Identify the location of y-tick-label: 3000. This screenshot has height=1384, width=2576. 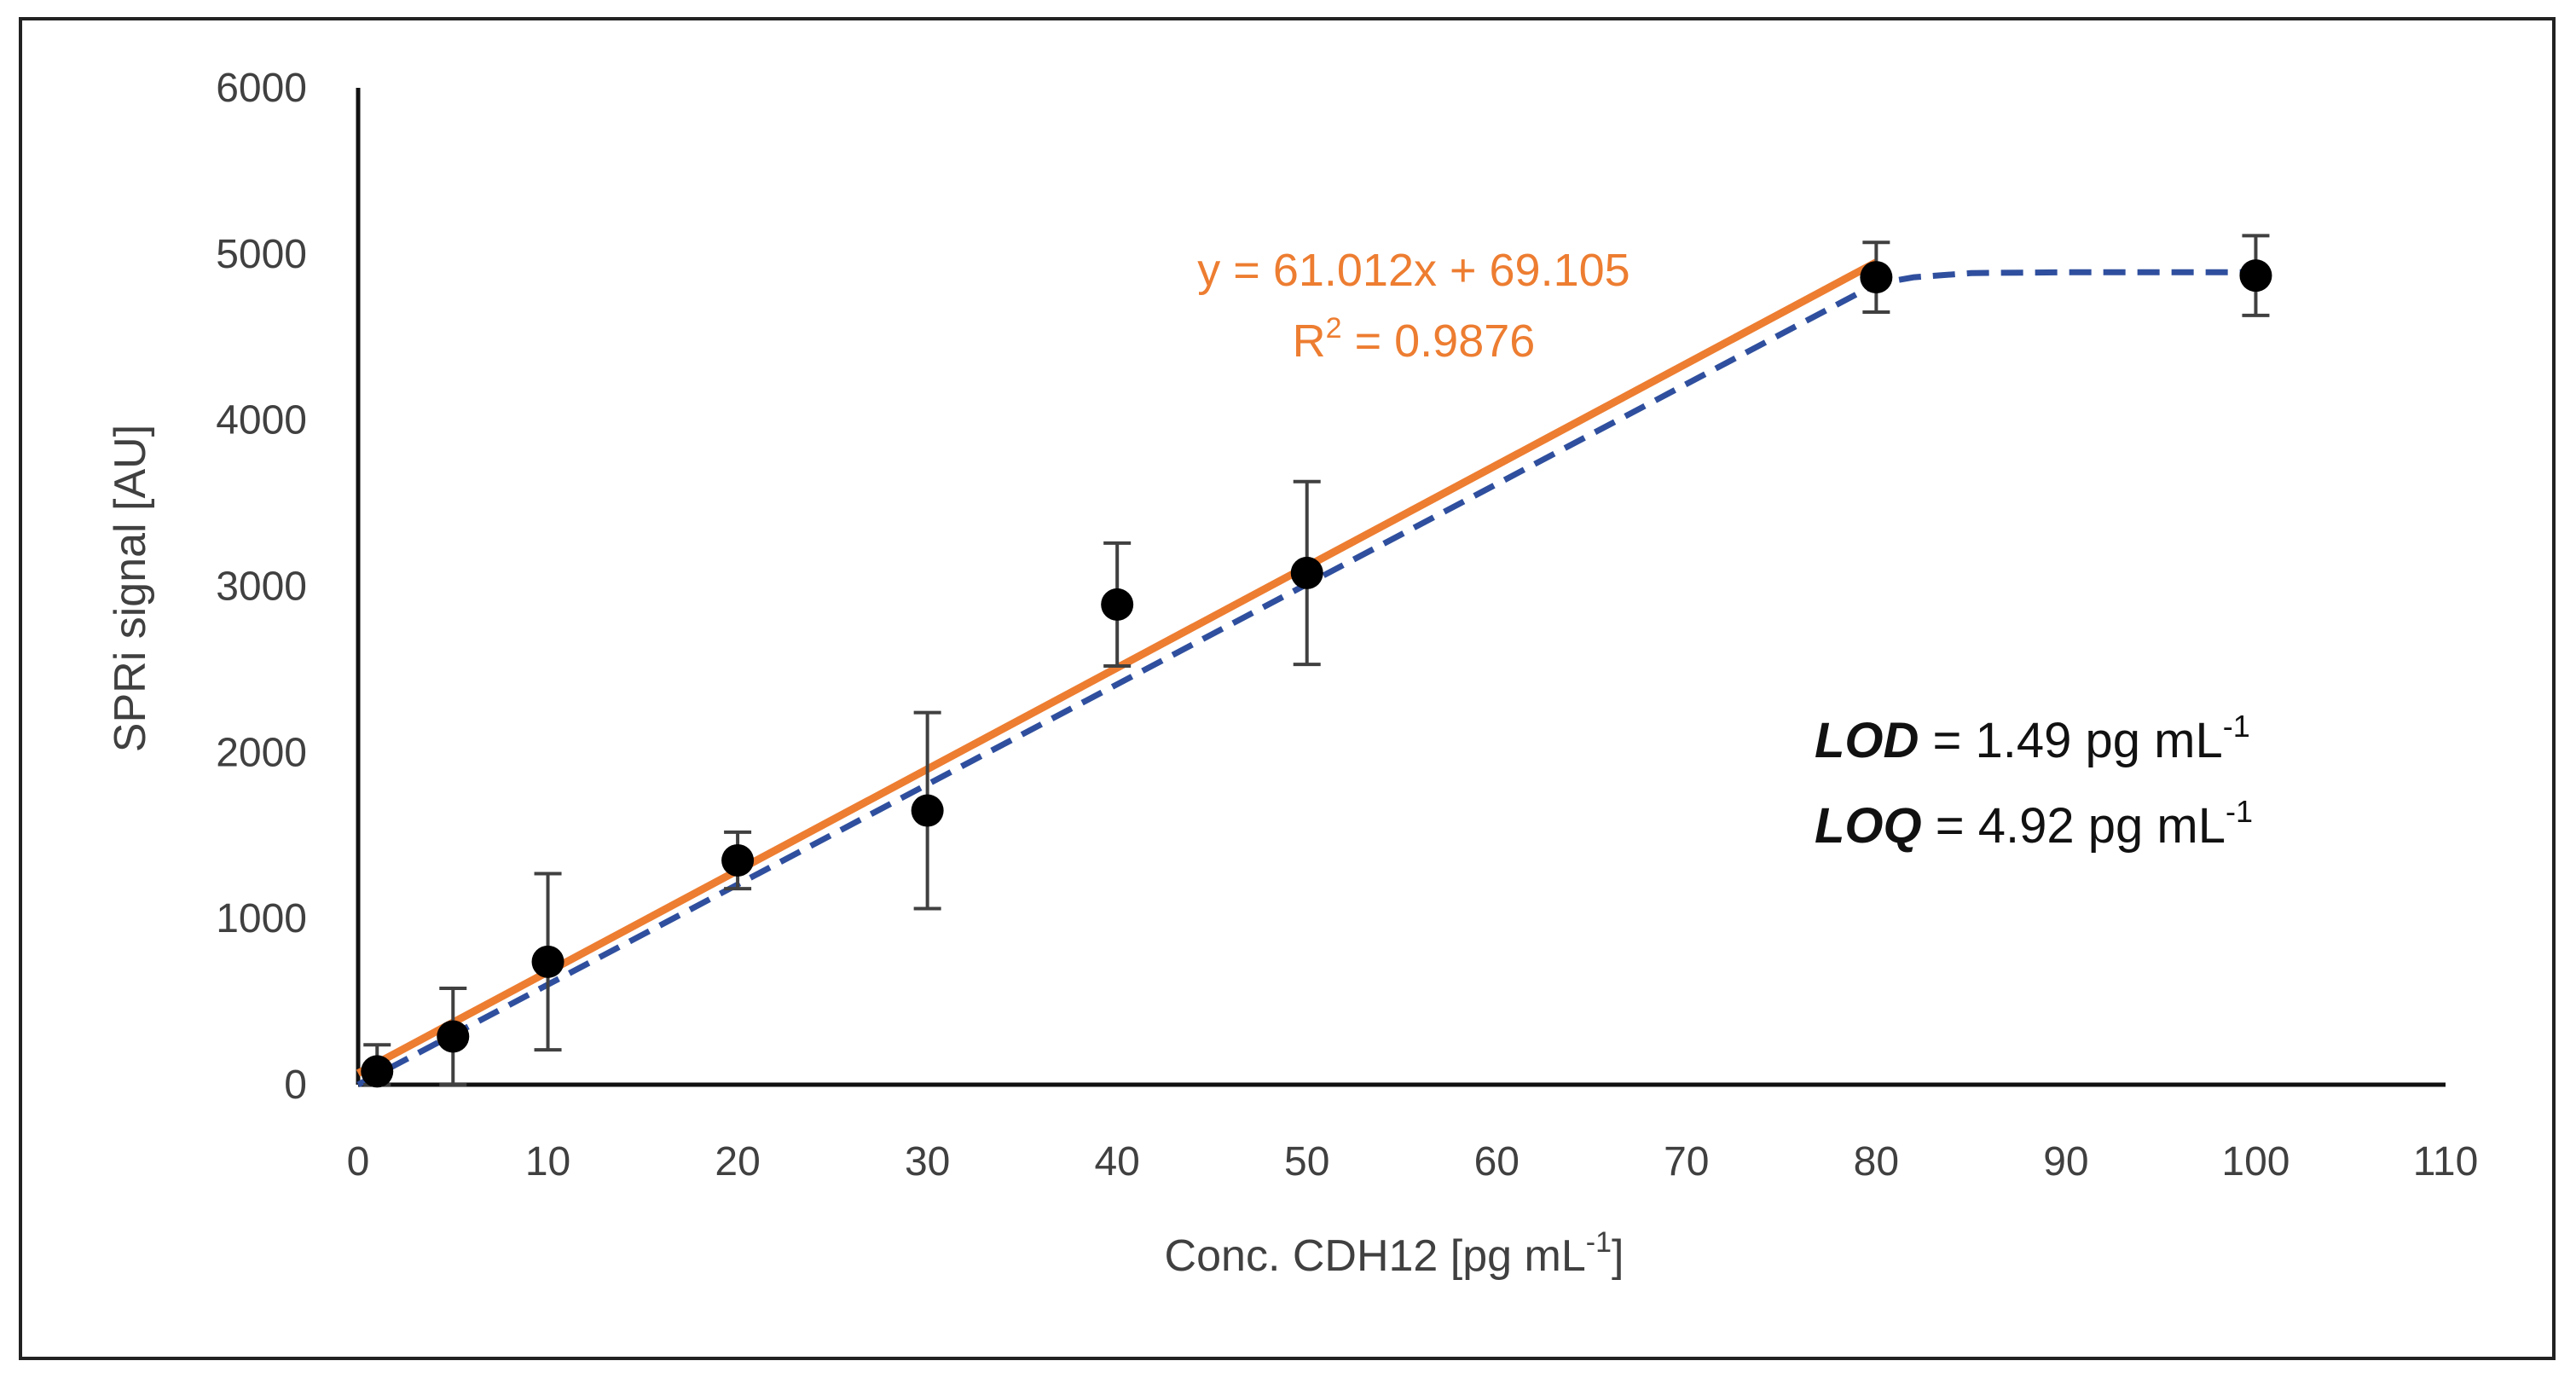
(261, 587).